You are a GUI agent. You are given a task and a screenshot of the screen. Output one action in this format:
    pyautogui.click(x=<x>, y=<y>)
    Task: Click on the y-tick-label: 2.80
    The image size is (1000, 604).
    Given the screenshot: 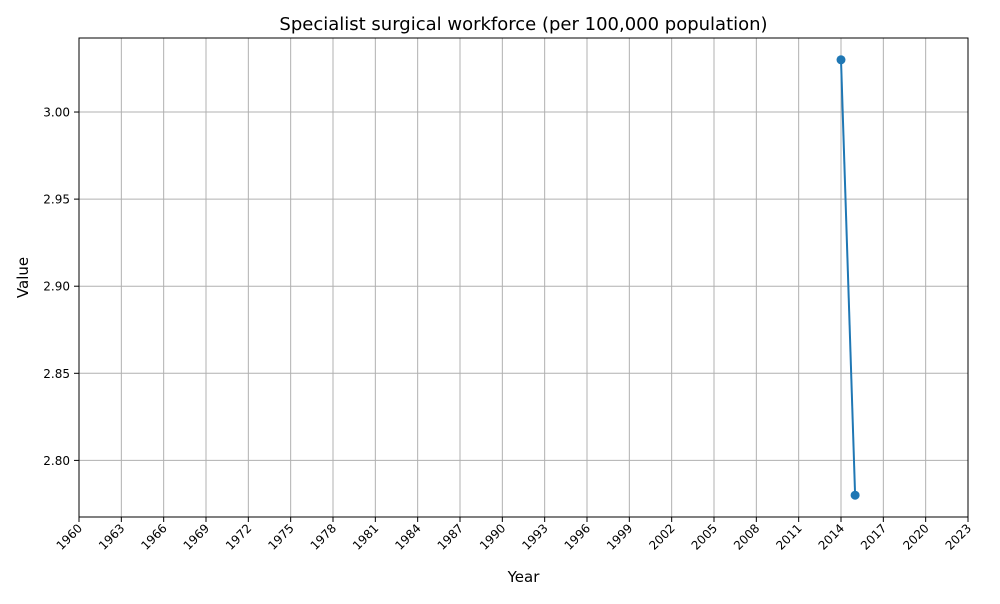 What is the action you would take?
    pyautogui.click(x=56, y=461)
    